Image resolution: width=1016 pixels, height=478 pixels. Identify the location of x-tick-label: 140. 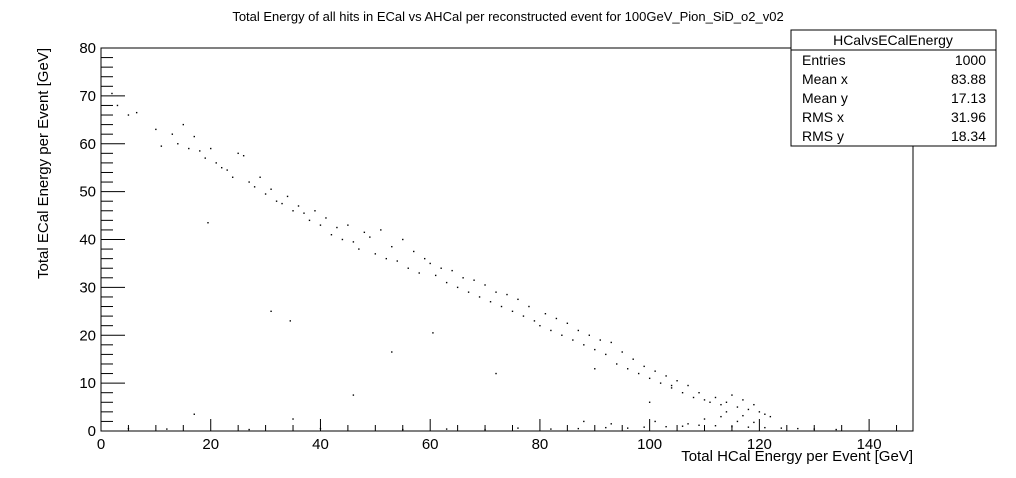
(869, 444).